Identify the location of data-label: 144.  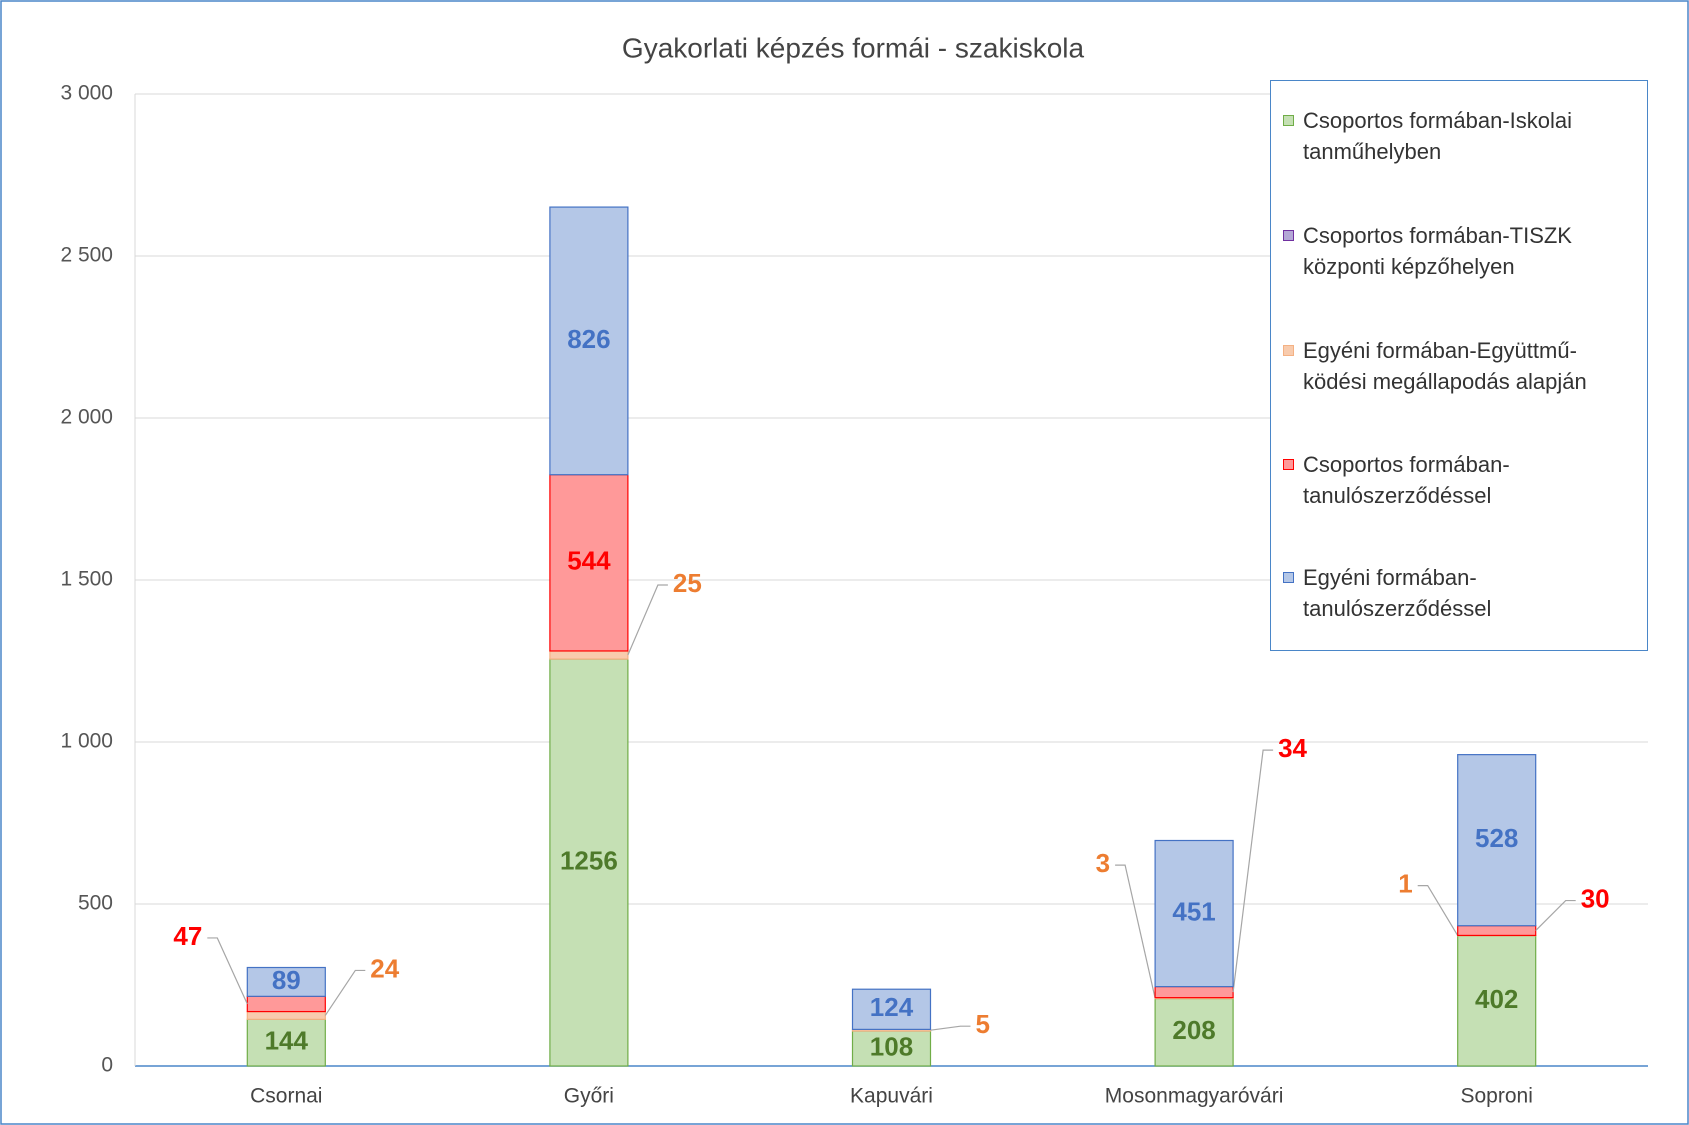
(287, 1041).